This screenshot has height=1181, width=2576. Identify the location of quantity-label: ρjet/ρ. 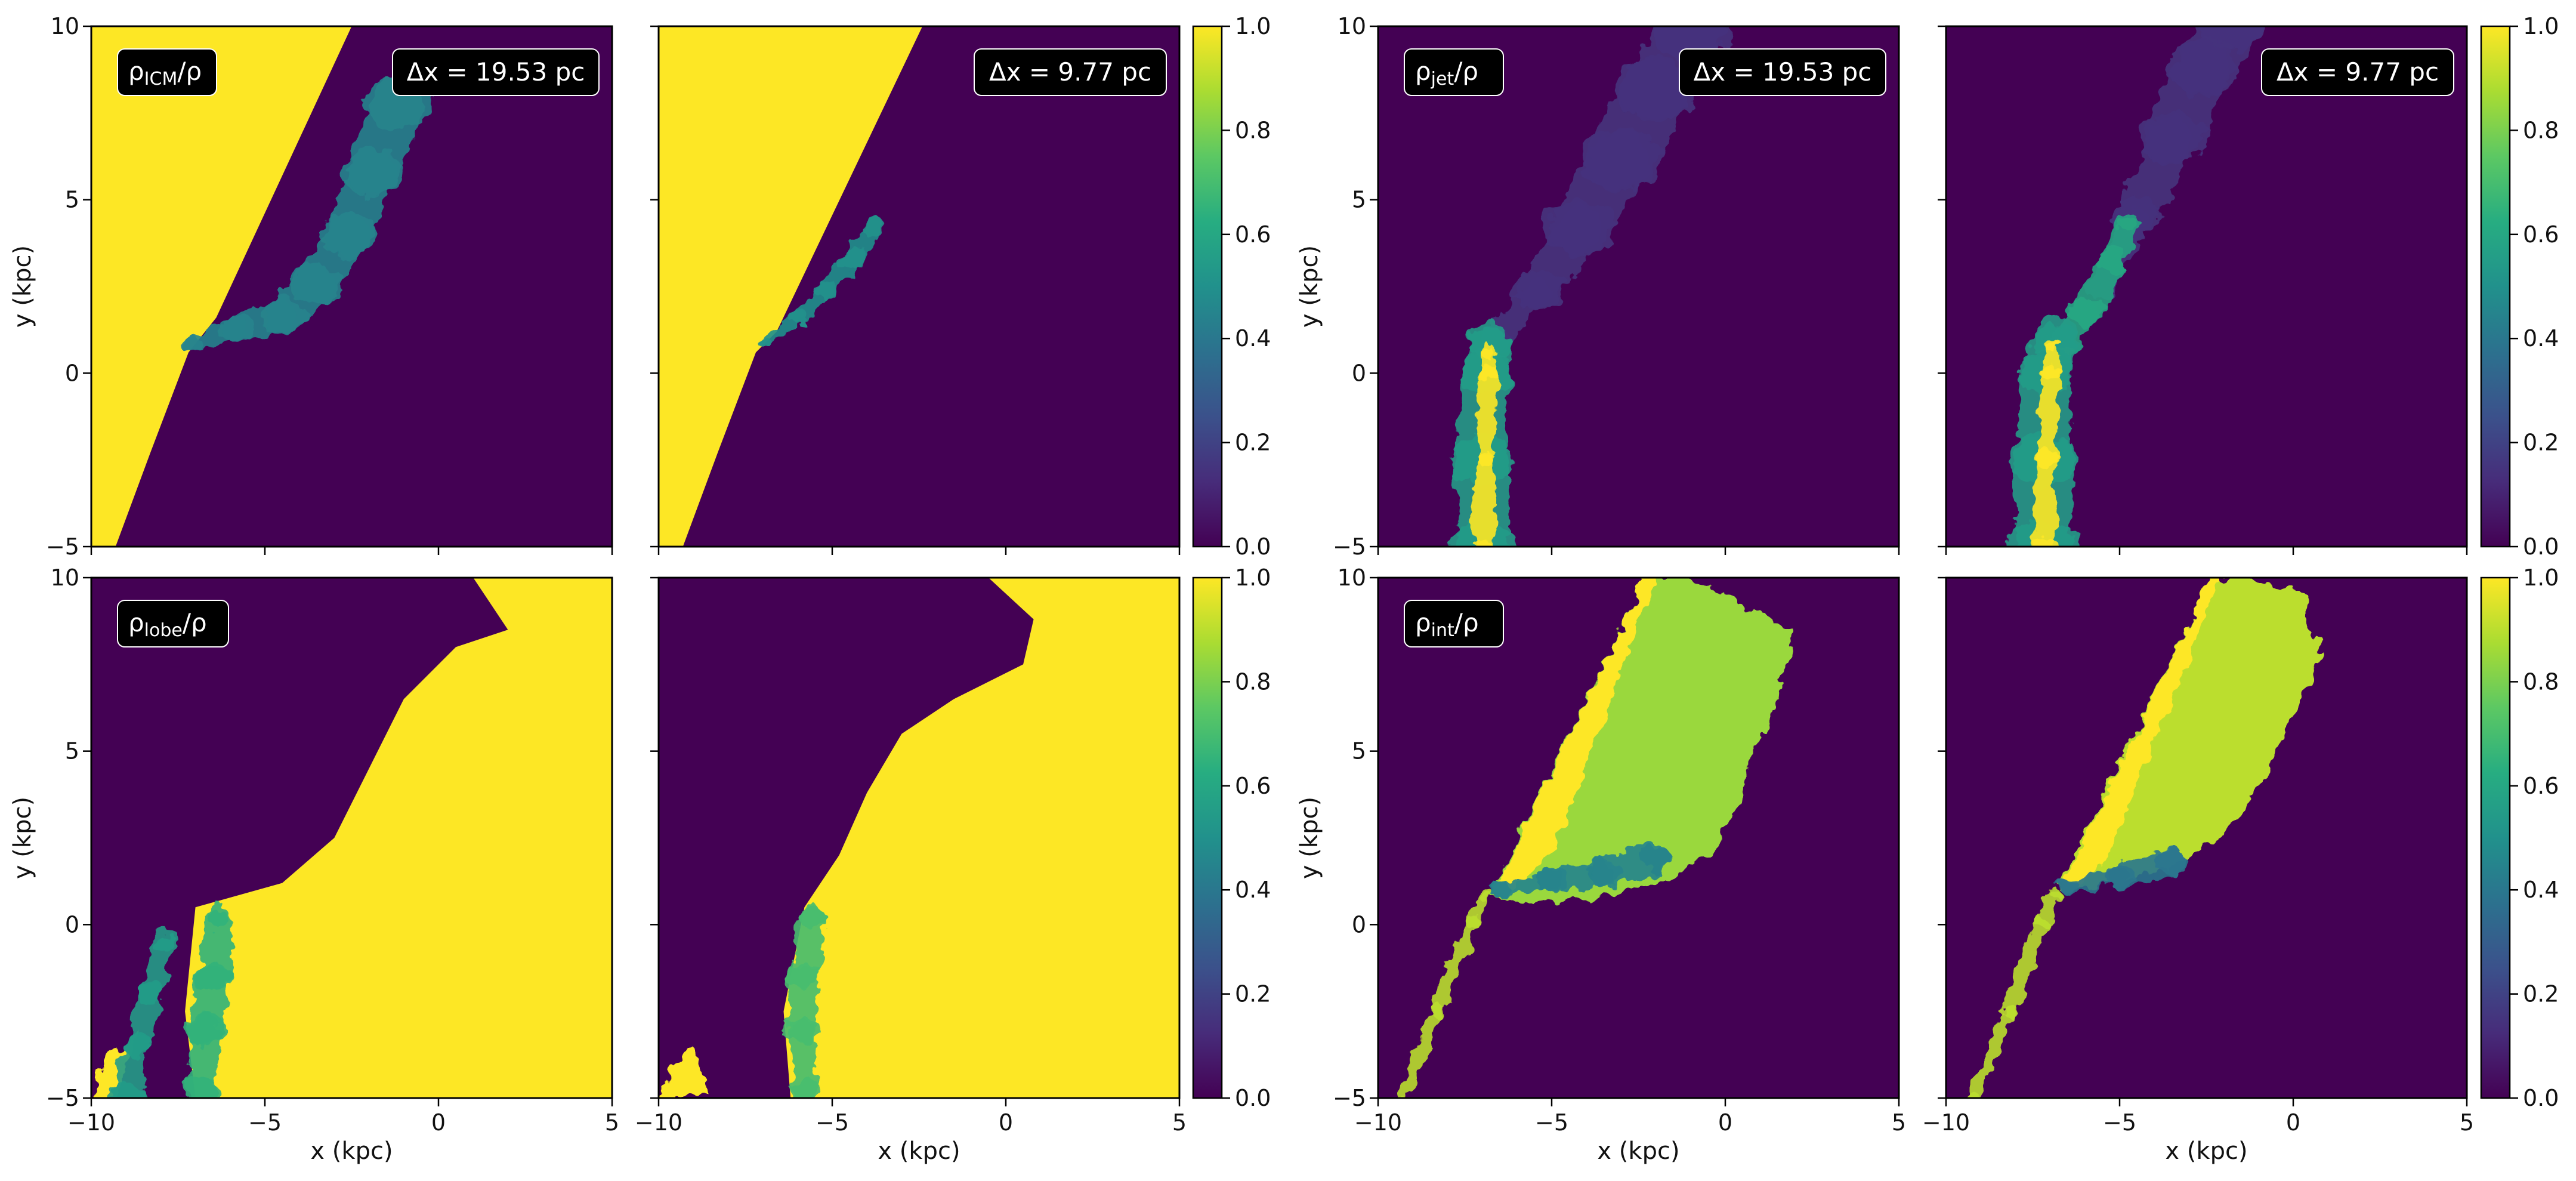
(1446, 73).